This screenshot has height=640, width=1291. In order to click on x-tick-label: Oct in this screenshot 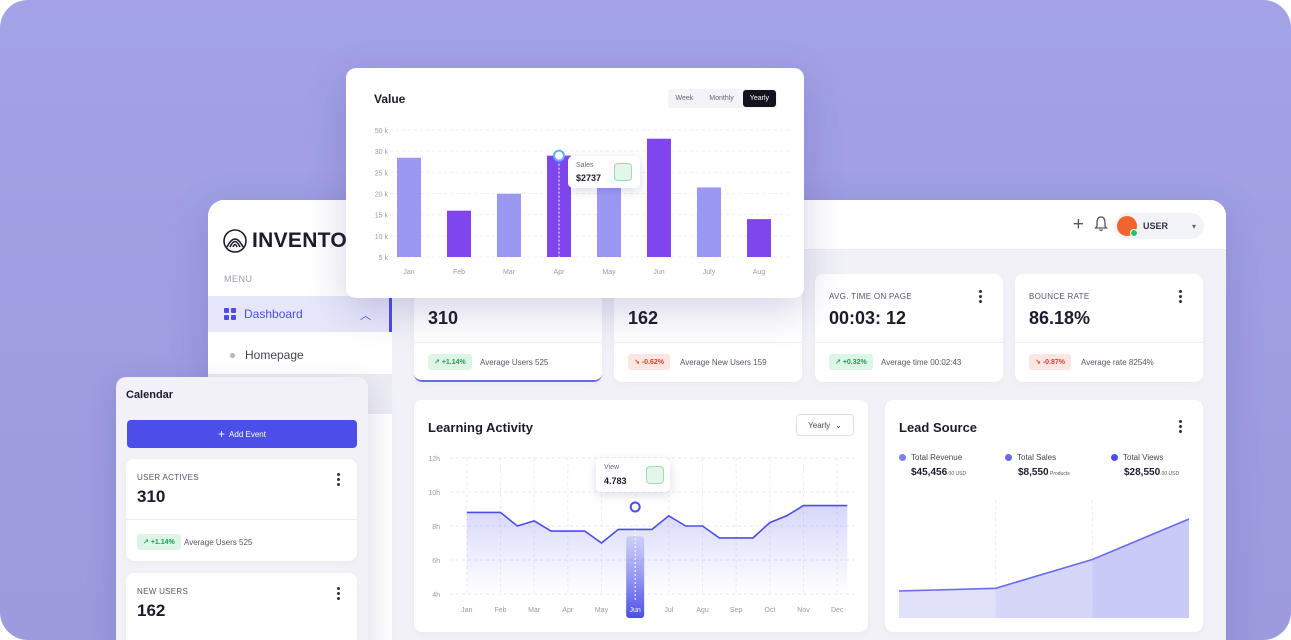, I will do `click(769, 610)`.